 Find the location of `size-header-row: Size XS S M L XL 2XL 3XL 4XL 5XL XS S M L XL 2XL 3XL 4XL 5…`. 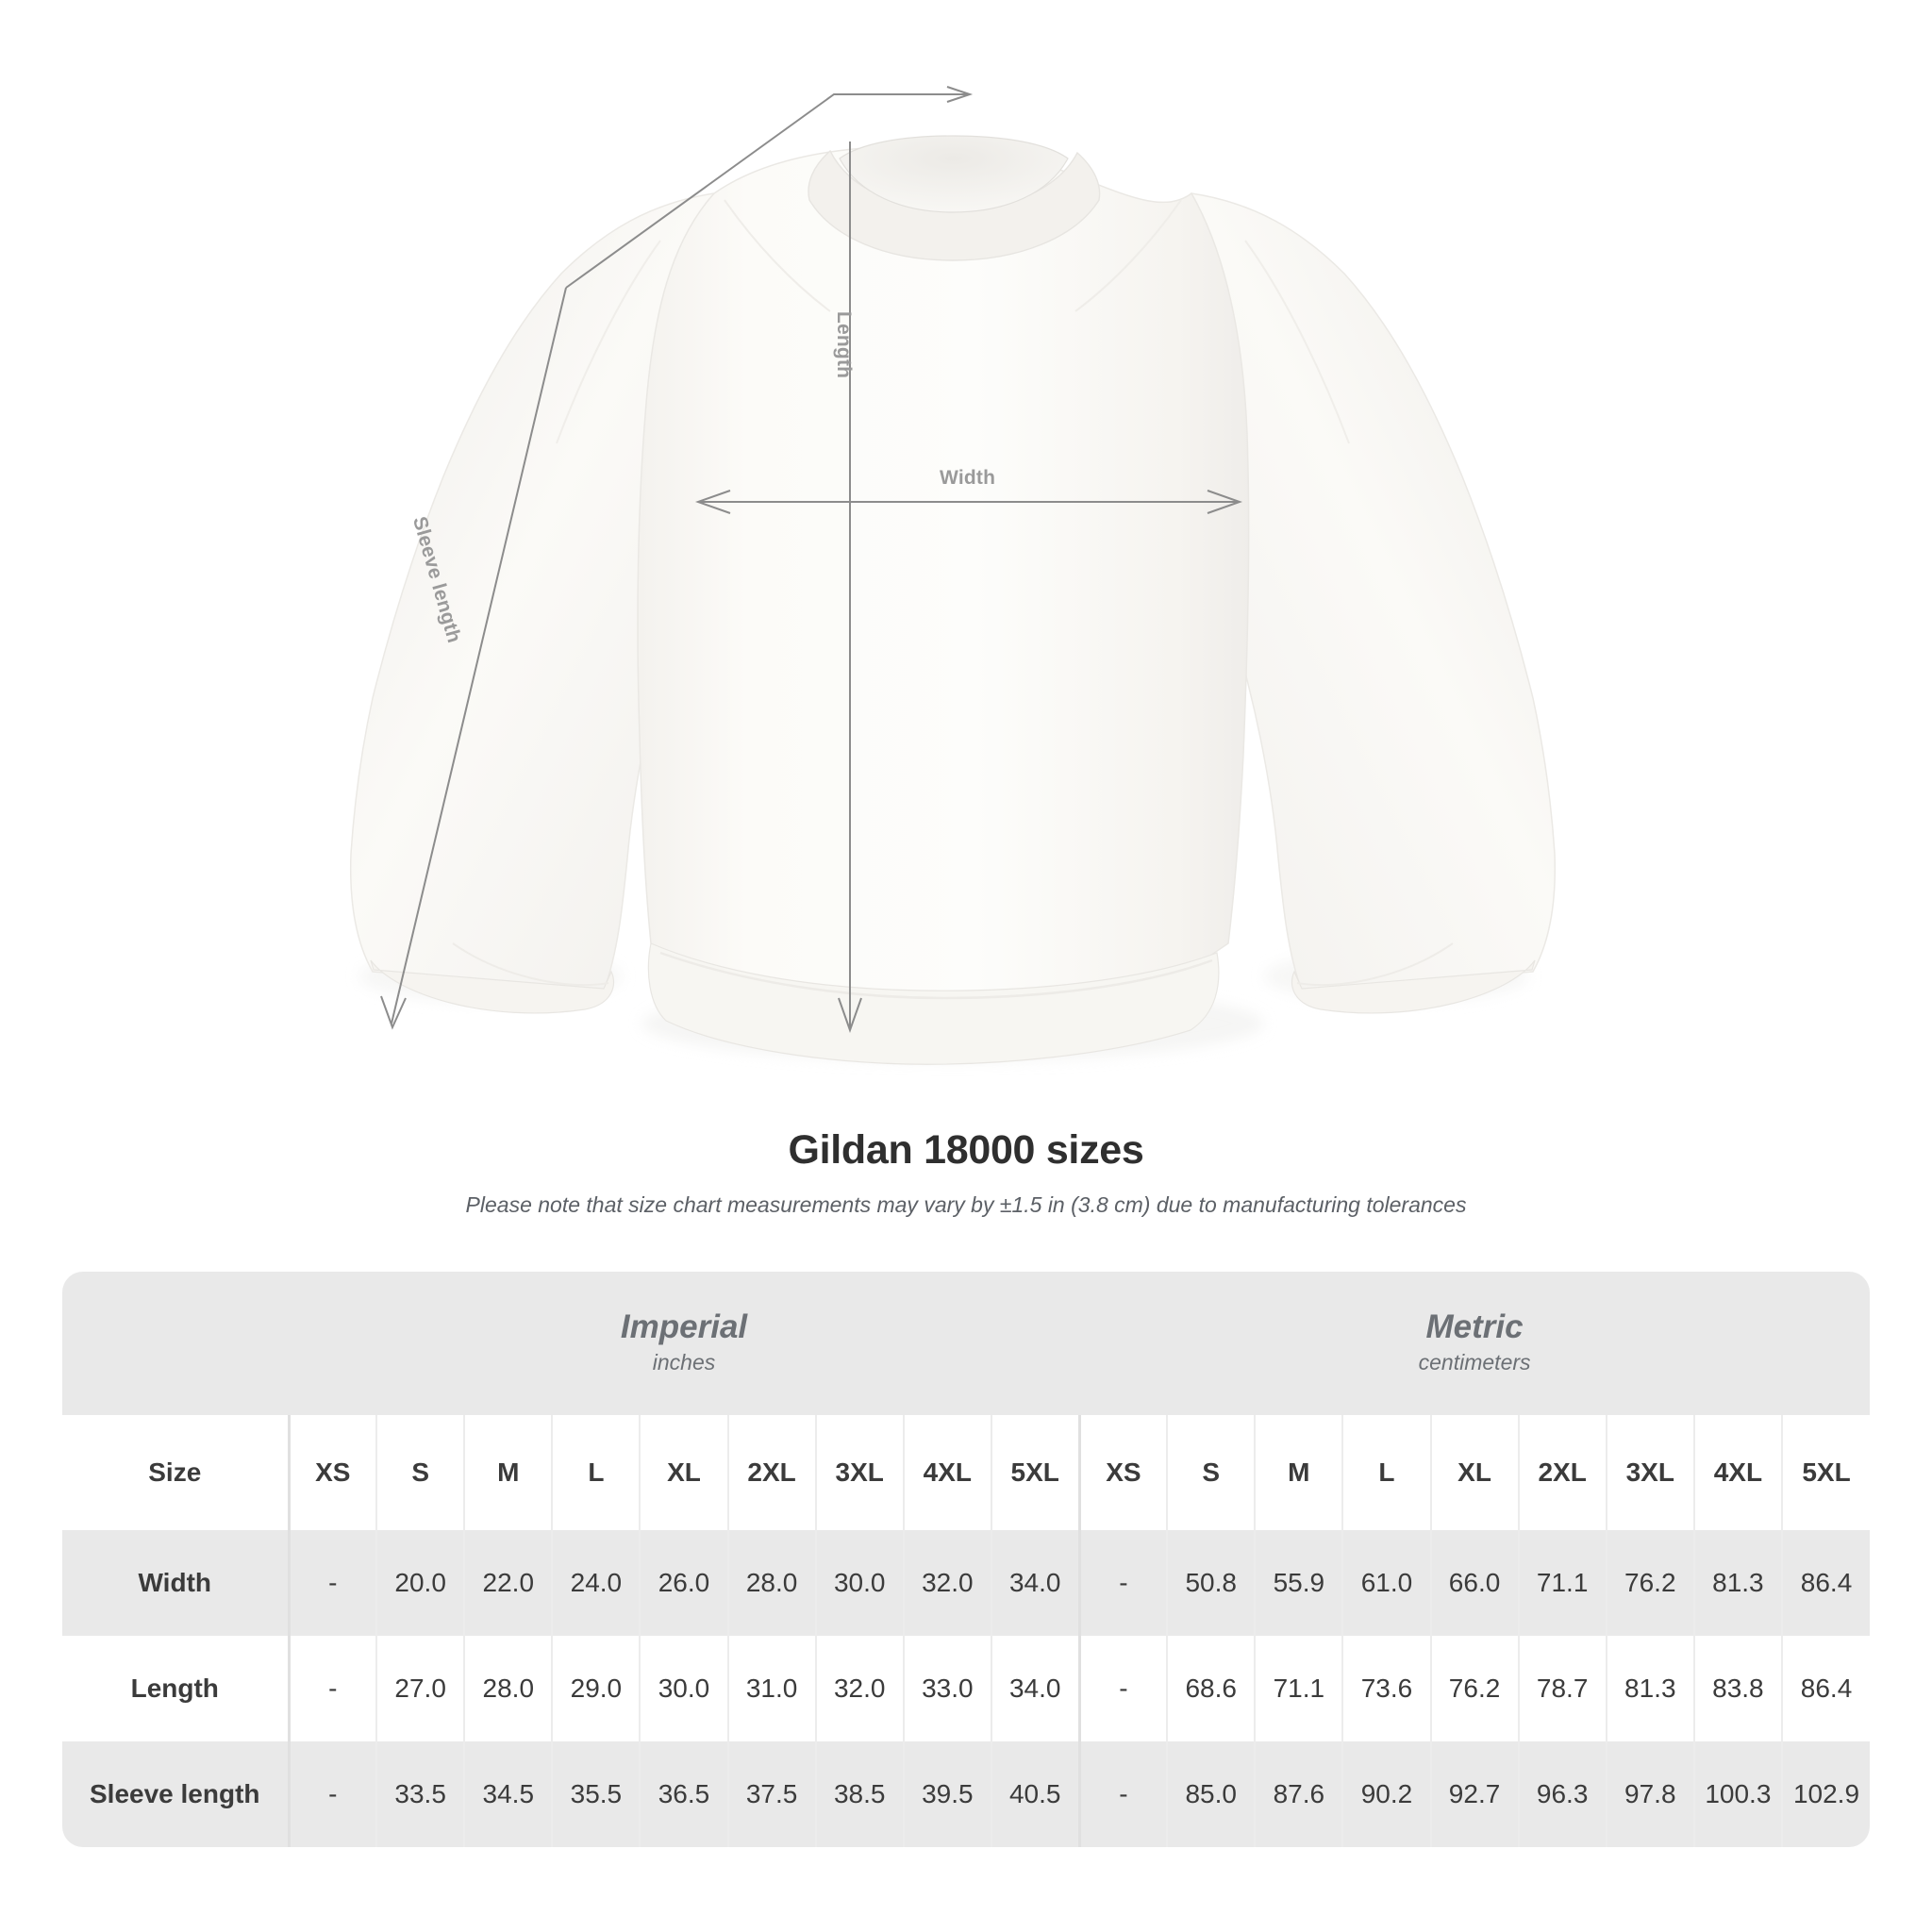

size-header-row: Size XS S M L XL 2XL 3XL 4XL 5XL XS S M L XL 2XL 3XL 4XL 5… is located at coordinates (967, 1473).